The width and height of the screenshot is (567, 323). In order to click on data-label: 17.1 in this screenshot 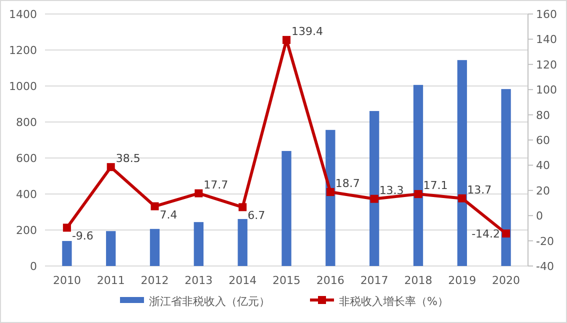, I will do `click(435, 185)`.